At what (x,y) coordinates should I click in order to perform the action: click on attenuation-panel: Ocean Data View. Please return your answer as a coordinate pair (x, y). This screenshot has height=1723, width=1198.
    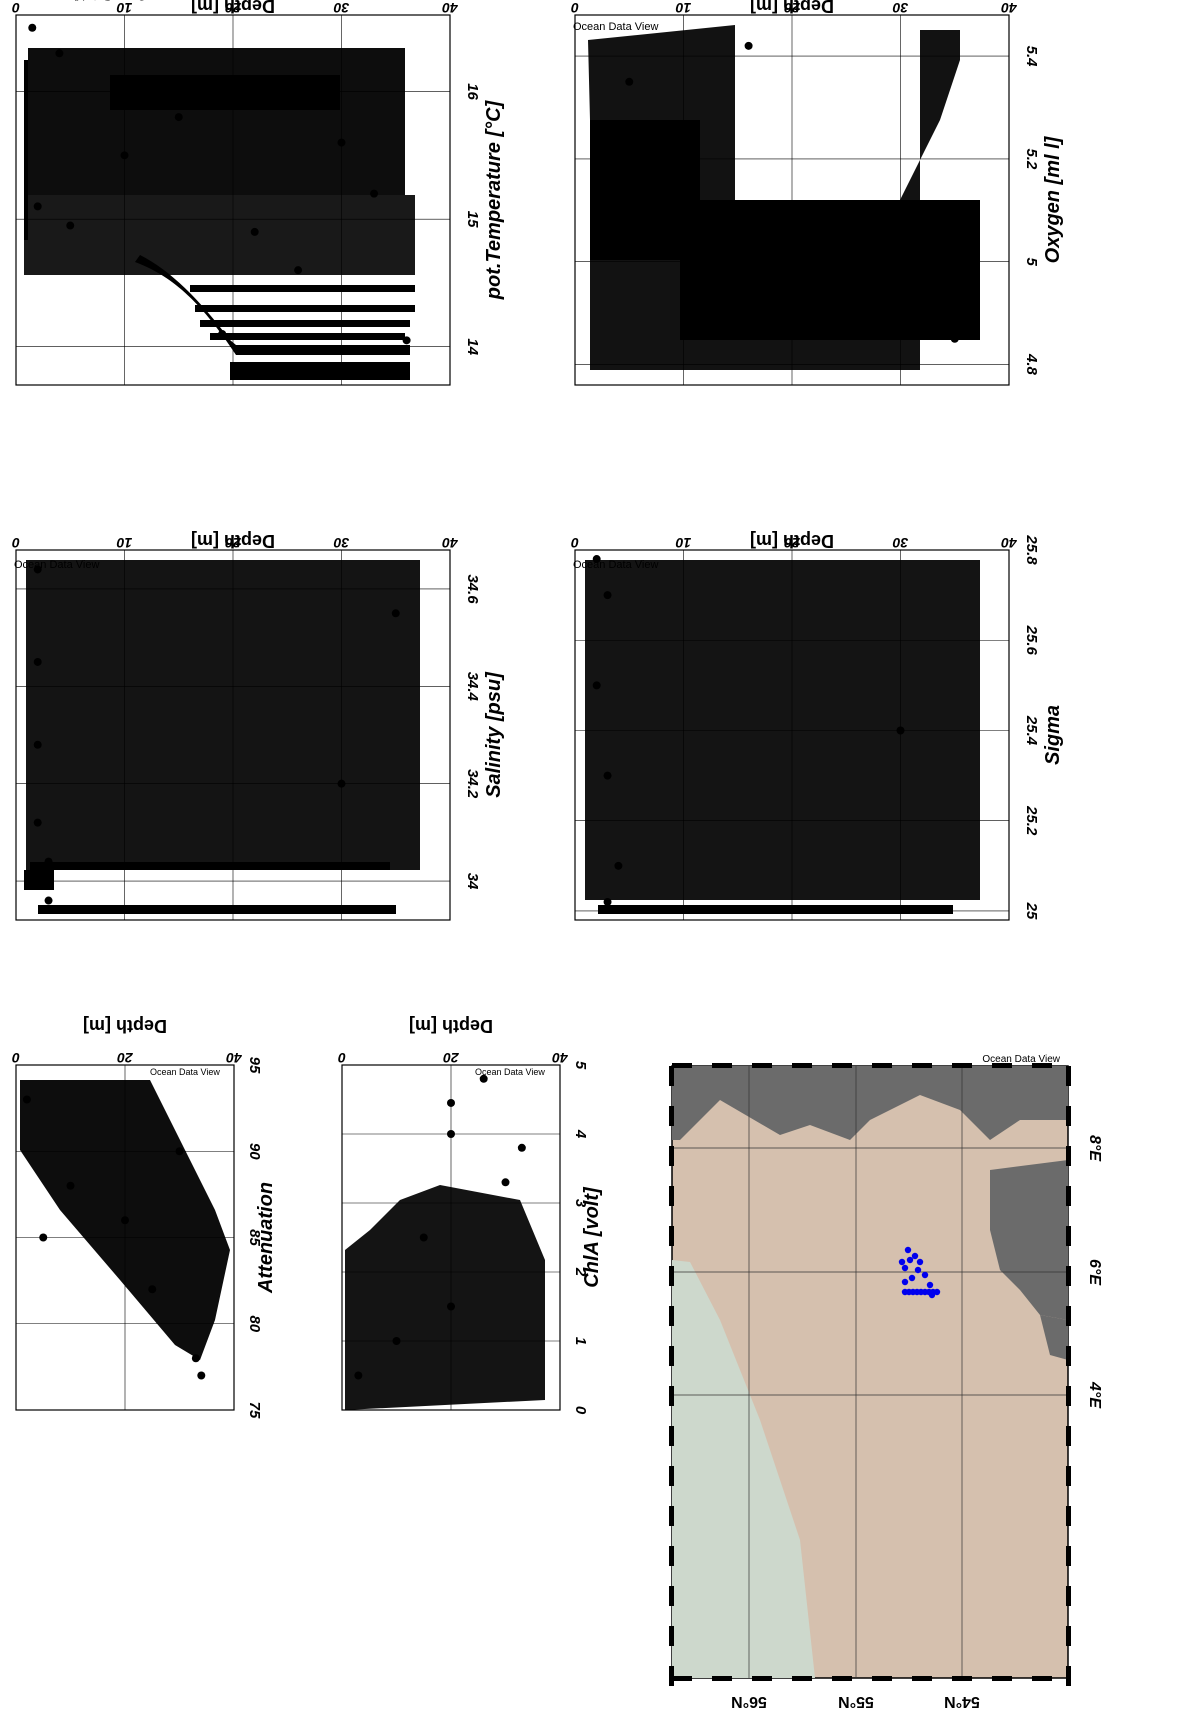
    Looking at the image, I should click on (125, 1237).